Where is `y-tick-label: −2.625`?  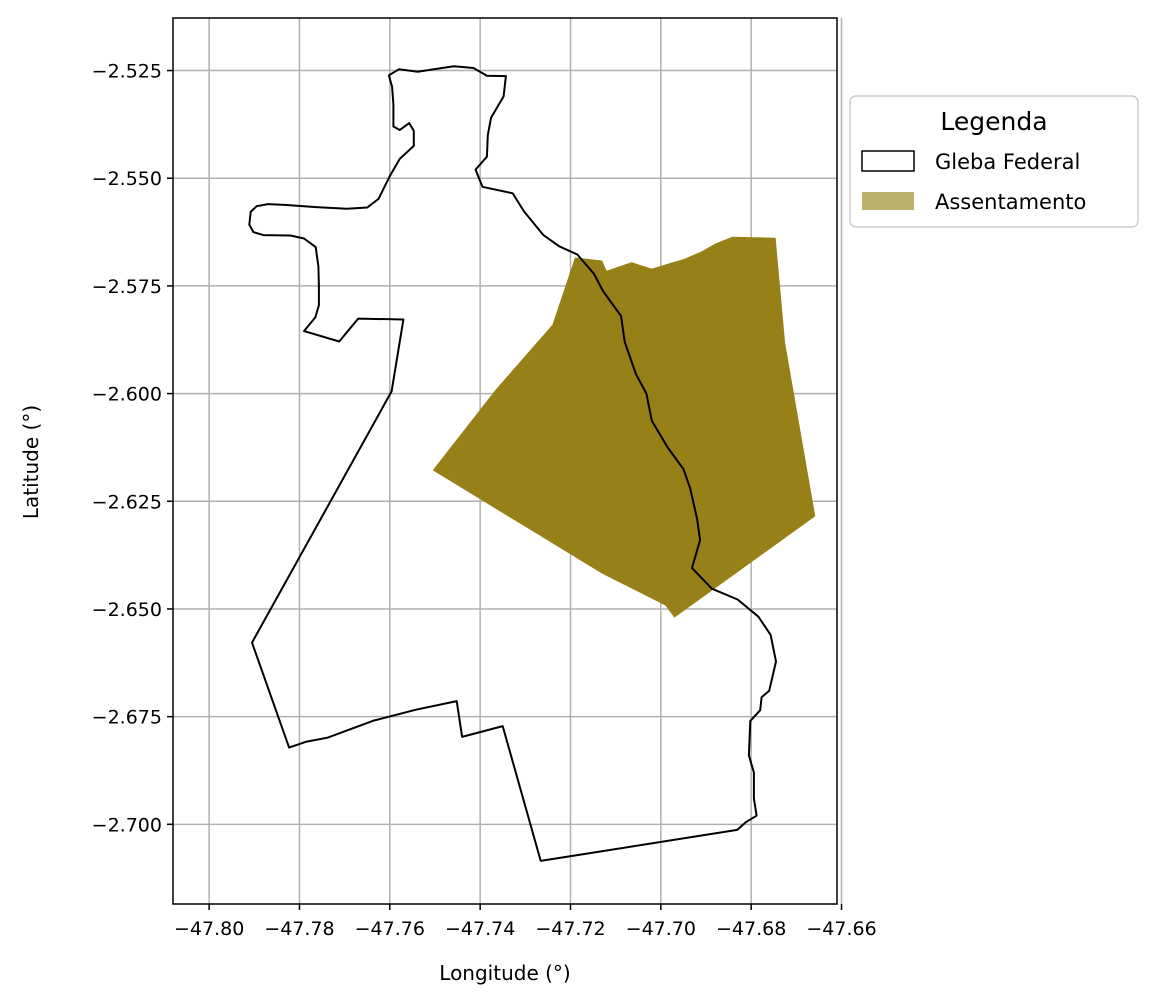
y-tick-label: −2.625 is located at coordinates (127, 502).